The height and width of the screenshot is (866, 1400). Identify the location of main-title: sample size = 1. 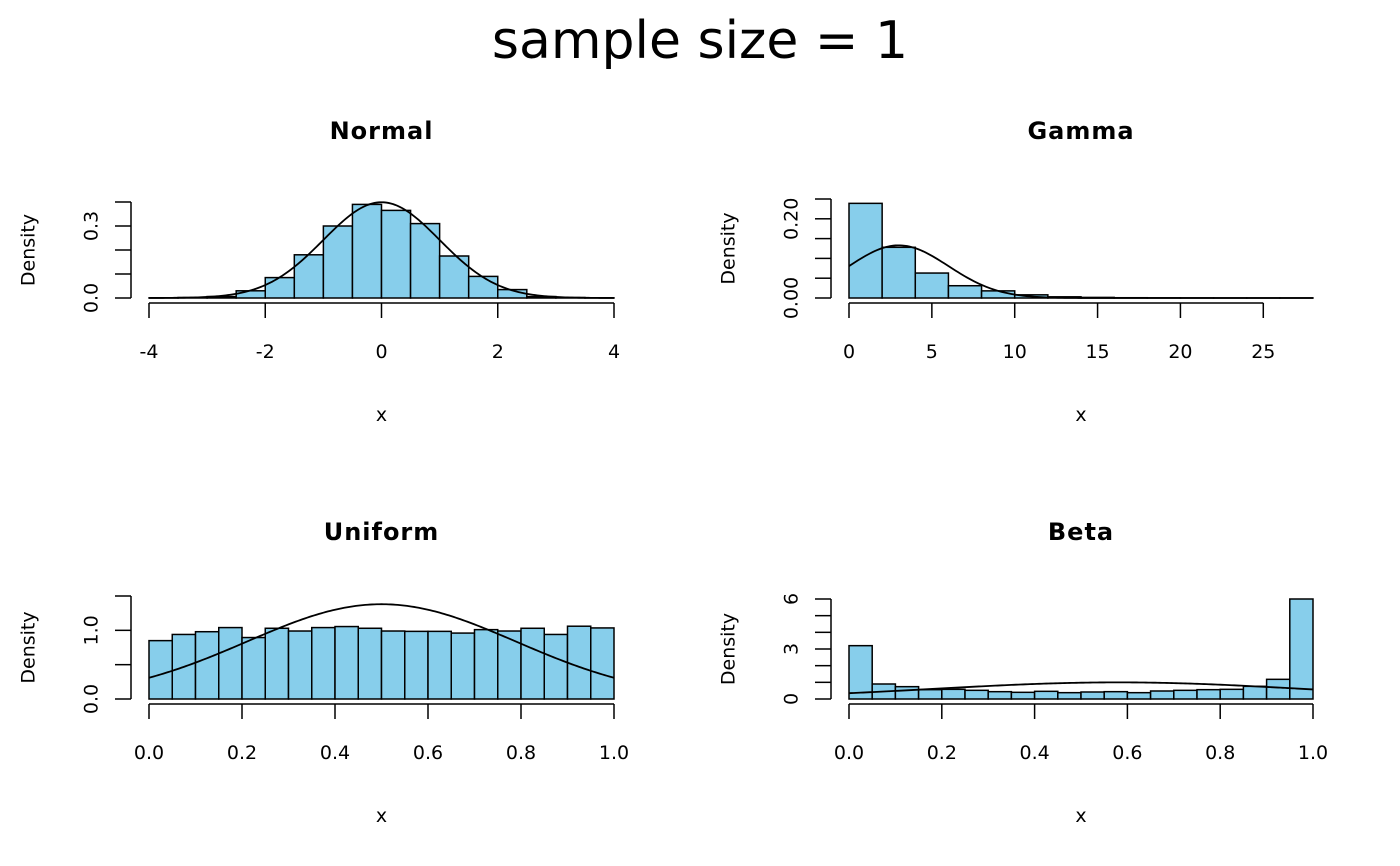
(700, 41).